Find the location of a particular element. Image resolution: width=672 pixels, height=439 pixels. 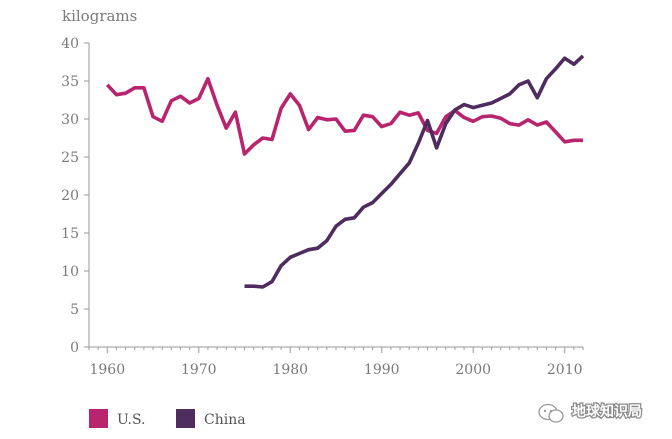

legend-label: China is located at coordinates (225, 420).